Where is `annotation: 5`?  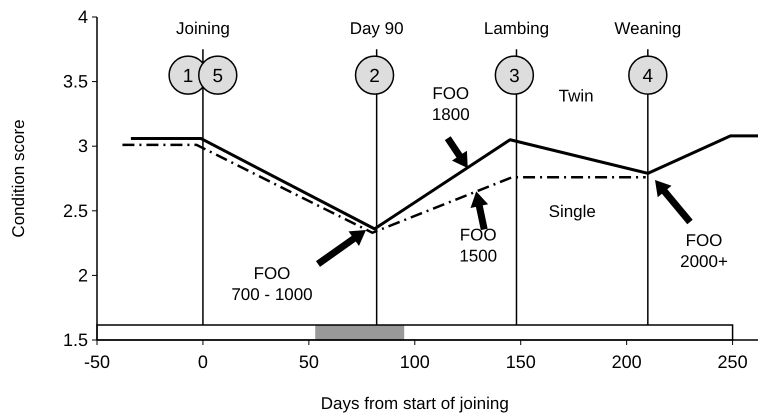
annotation: 5 is located at coordinates (218, 77).